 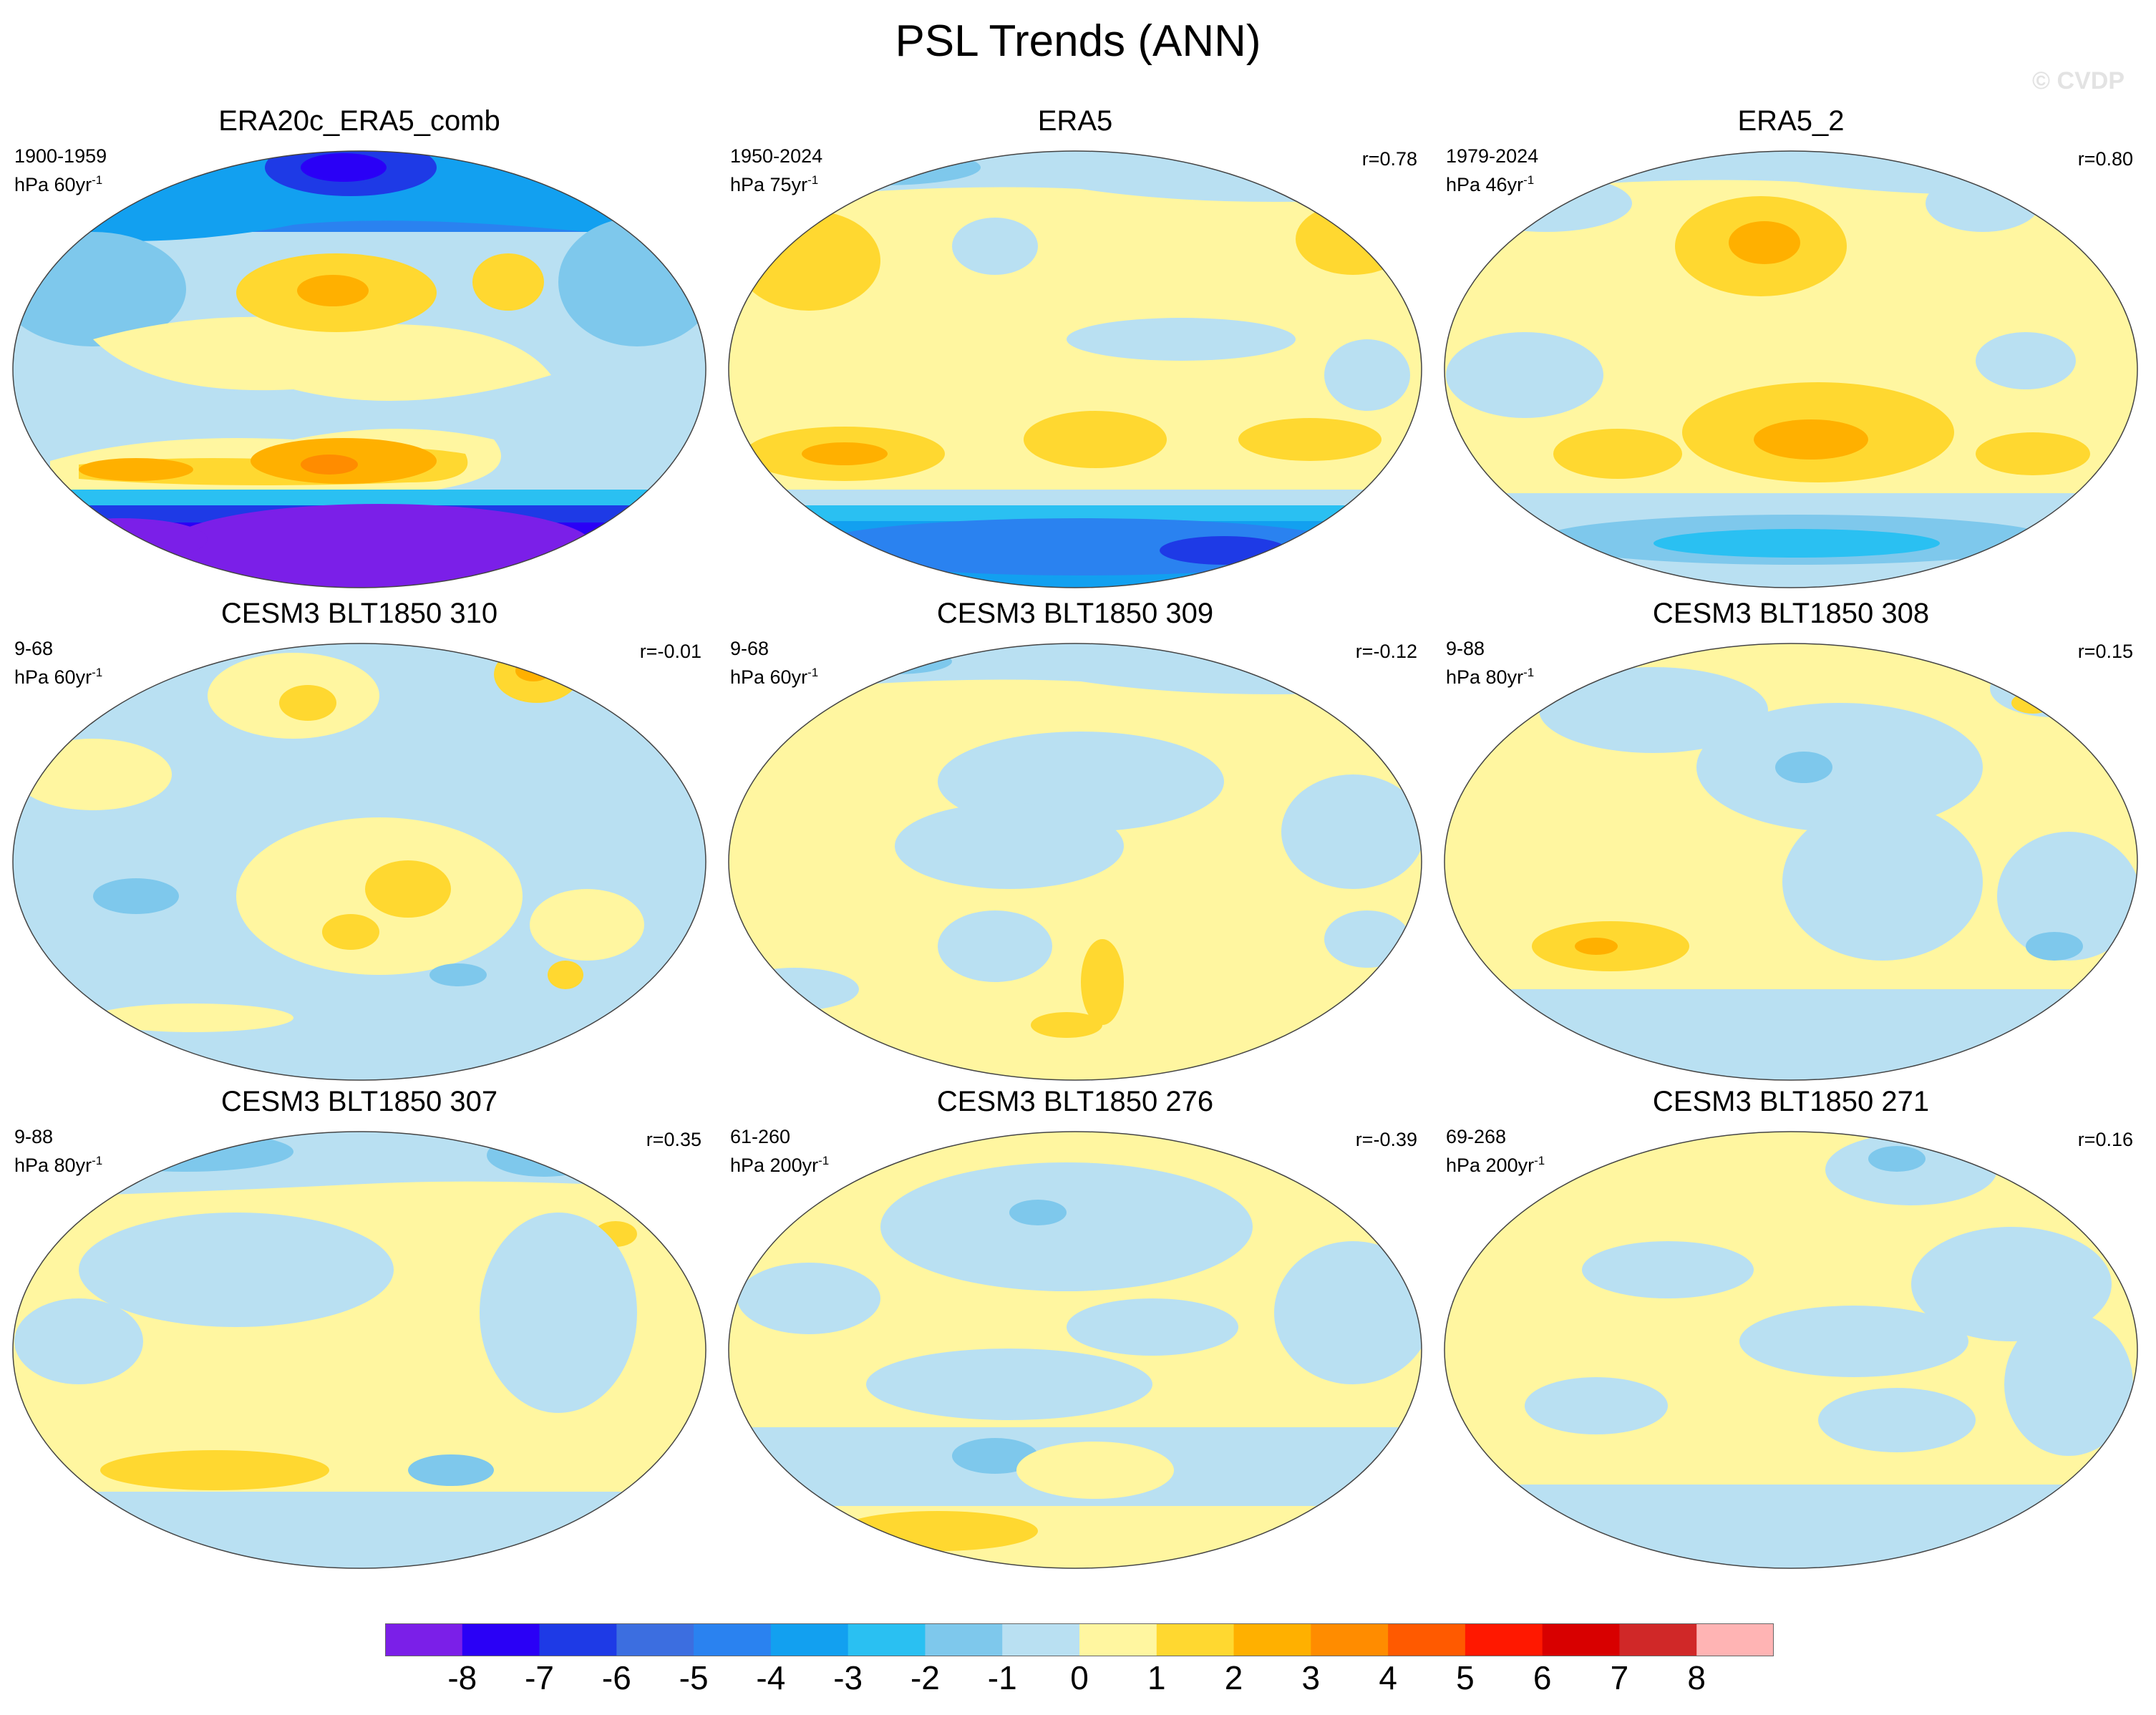 I want to click on figure-title: PSL Trends (ANN), so click(x=1078, y=41).